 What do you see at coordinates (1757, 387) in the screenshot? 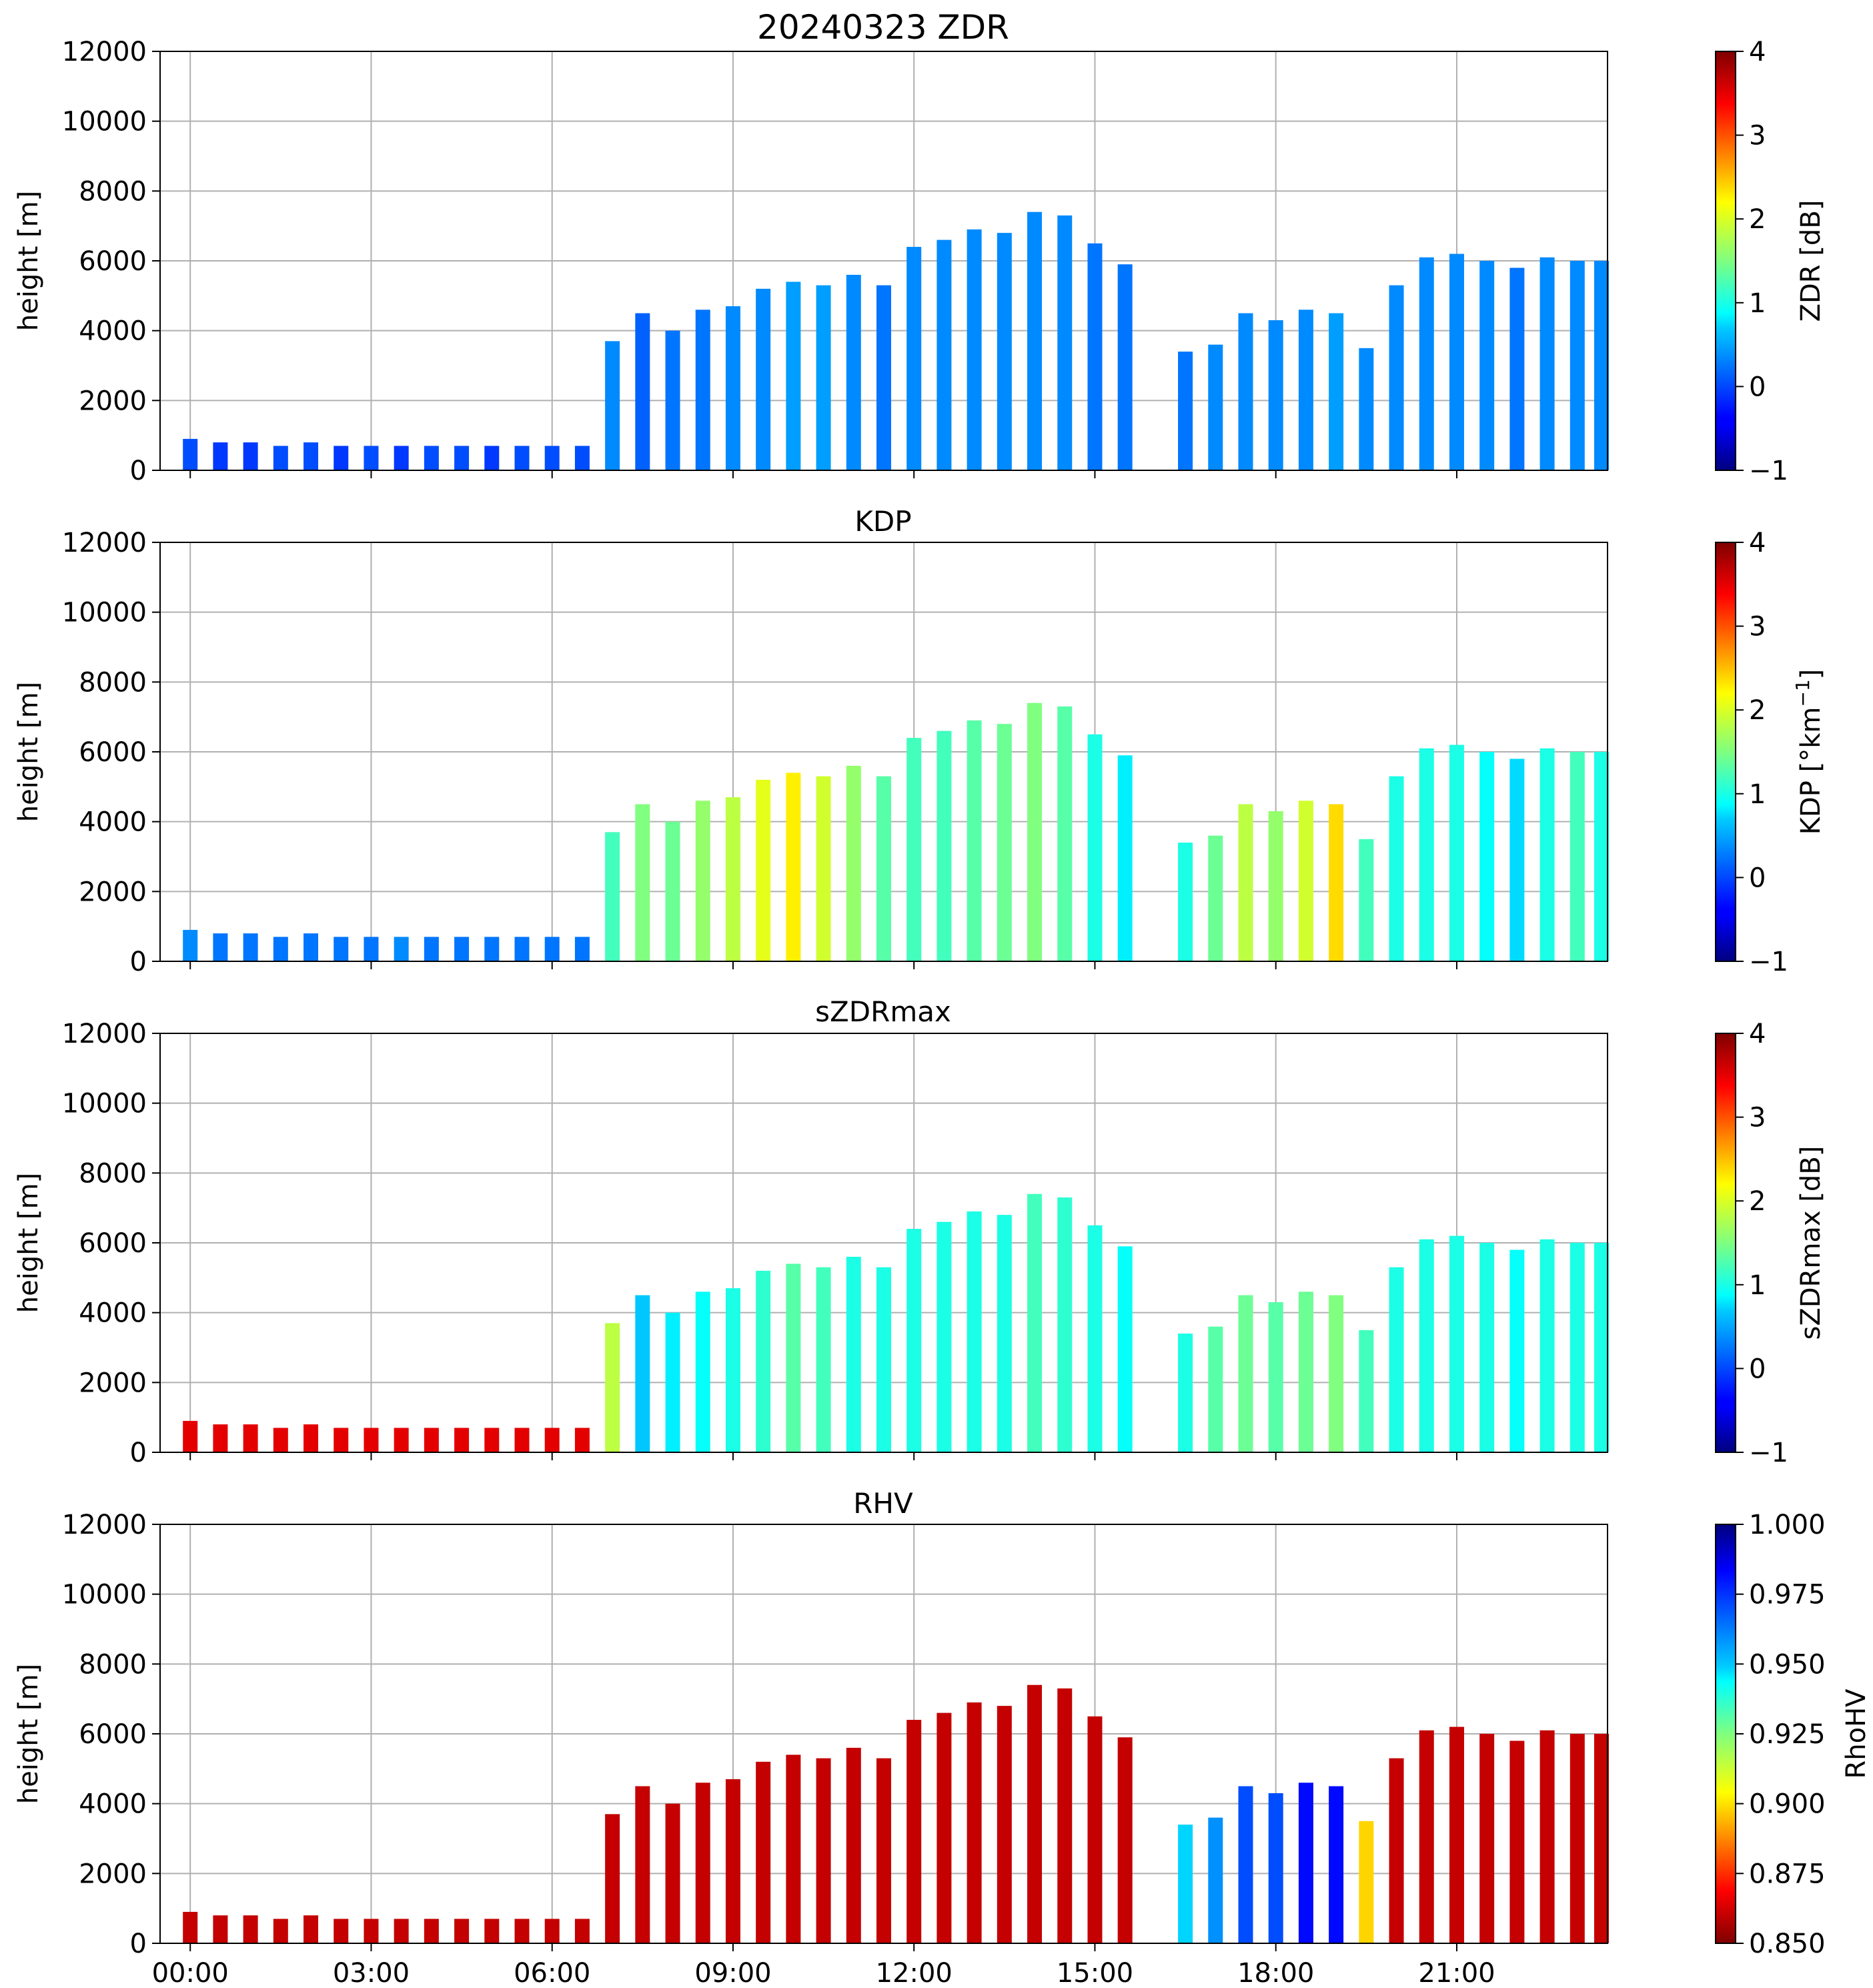
I see `colorbar-tick-label: 0` at bounding box center [1757, 387].